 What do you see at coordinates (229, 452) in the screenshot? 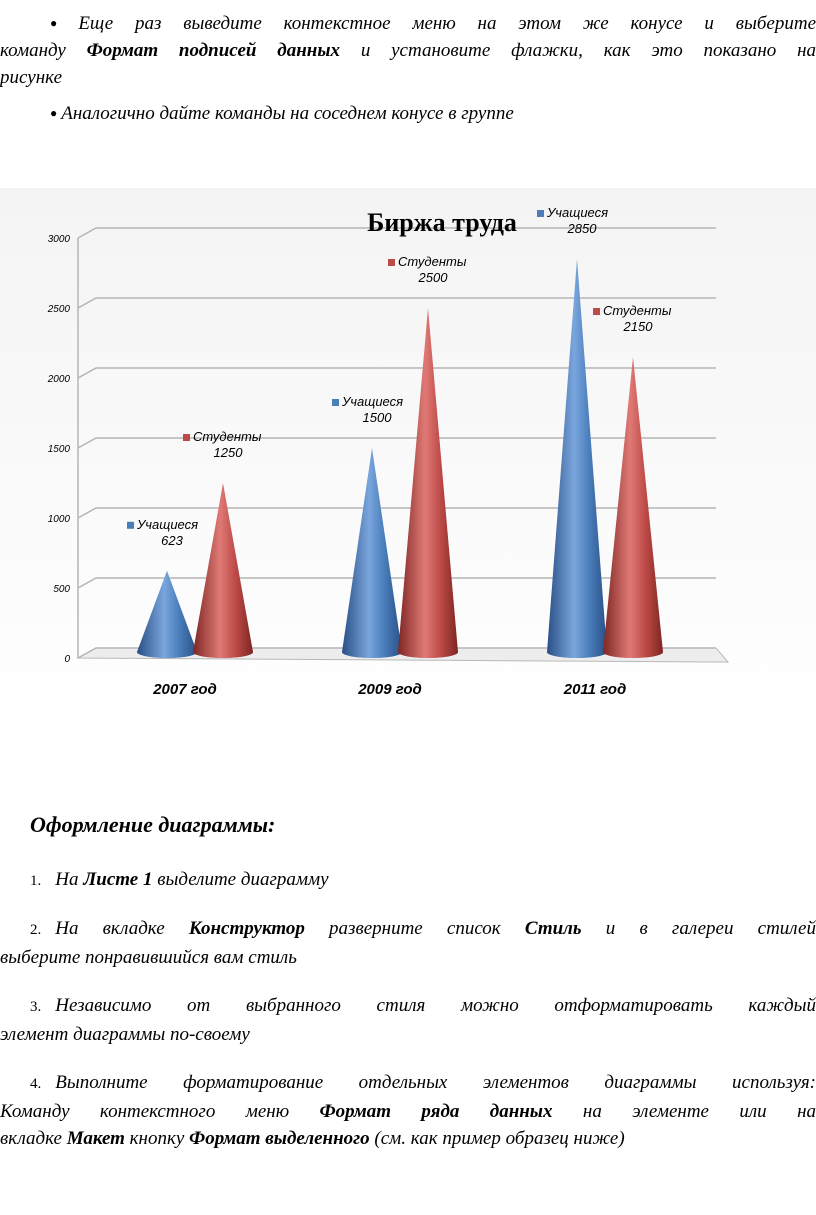
I see `data-label-value: 1250` at bounding box center [229, 452].